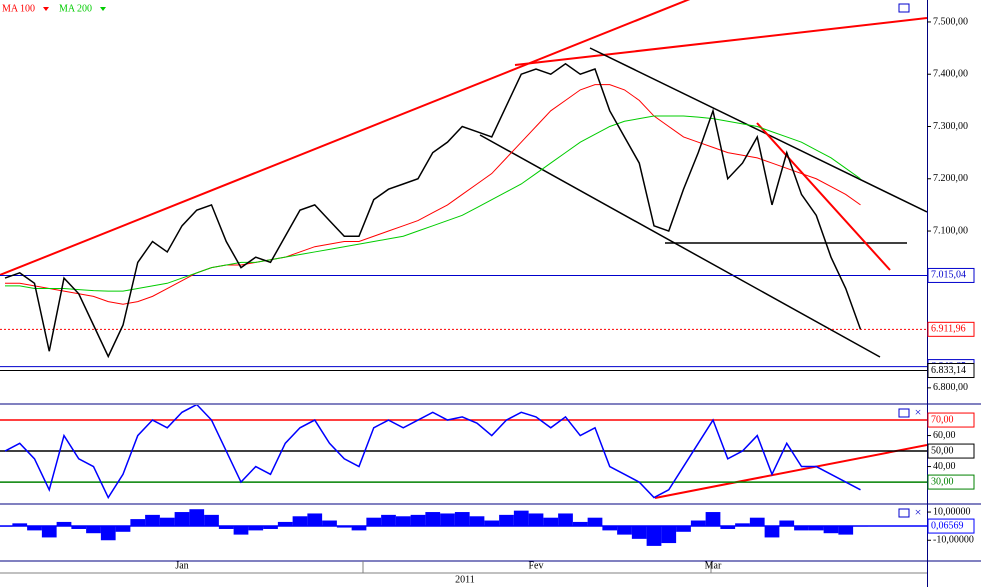 This screenshot has height=587, width=981. What do you see at coordinates (953, 540) in the screenshot?
I see `y-tick-label: -10,00000` at bounding box center [953, 540].